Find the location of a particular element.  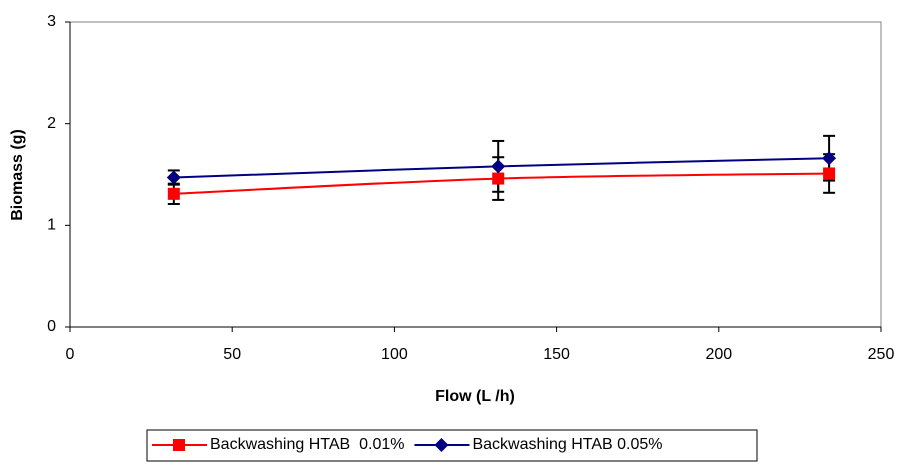

y-tick-label: 2 is located at coordinates (51, 123).